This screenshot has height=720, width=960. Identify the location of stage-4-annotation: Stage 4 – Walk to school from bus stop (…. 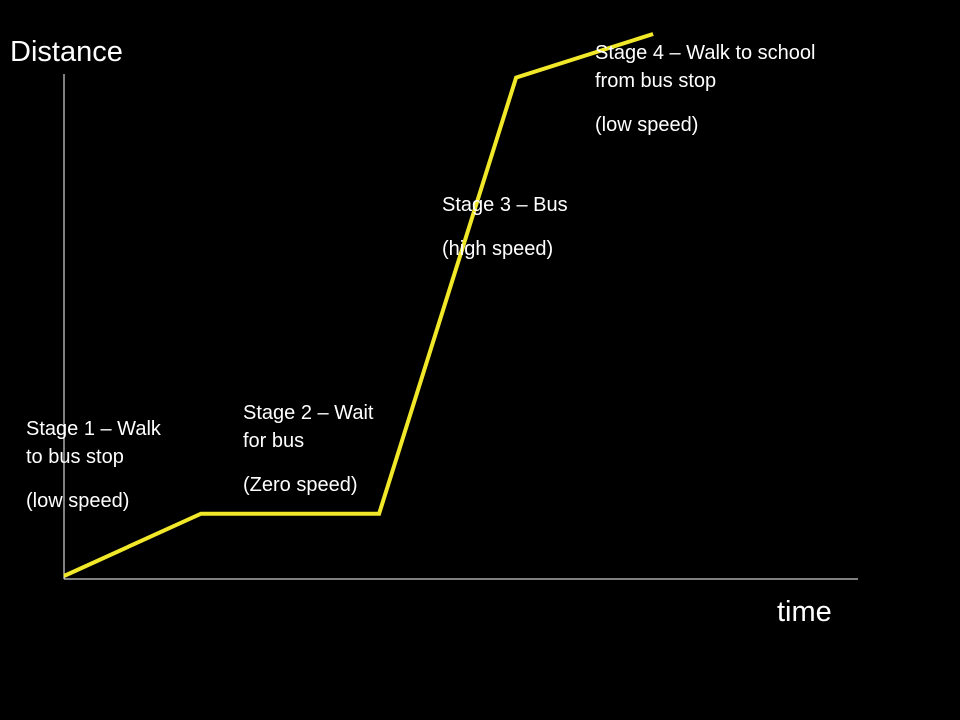
(705, 89).